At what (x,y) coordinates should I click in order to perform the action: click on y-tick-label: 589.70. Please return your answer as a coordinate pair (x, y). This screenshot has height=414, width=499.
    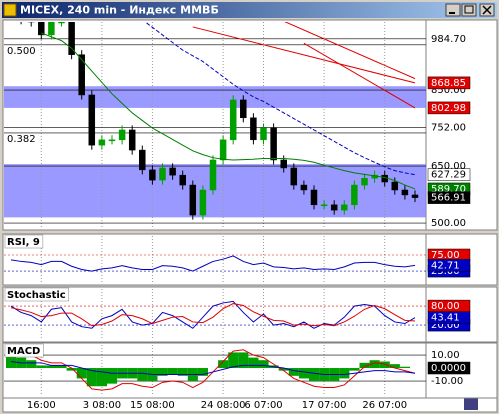
    Looking at the image, I should click on (448, 189).